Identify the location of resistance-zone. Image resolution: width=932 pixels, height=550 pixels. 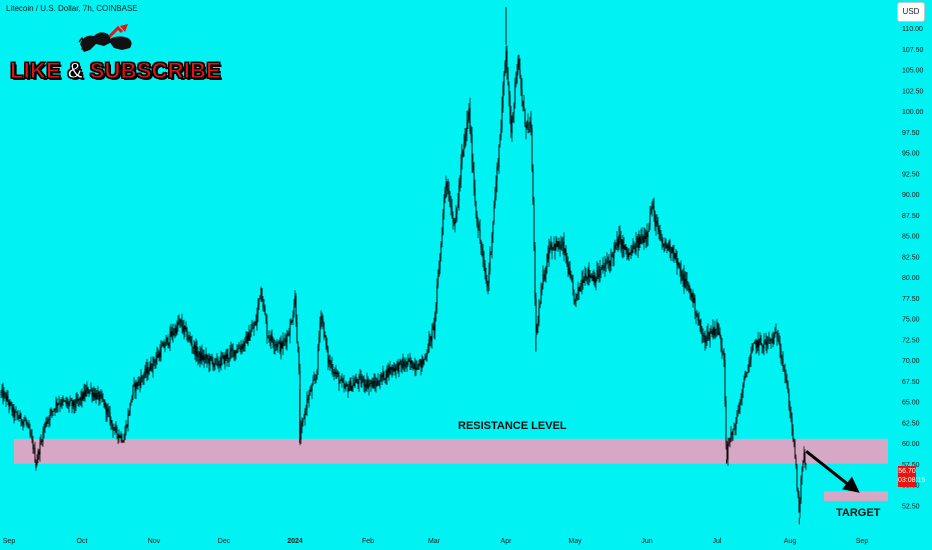
(451, 451).